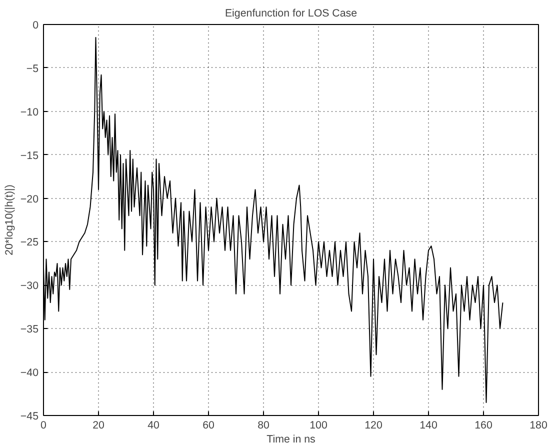  What do you see at coordinates (319, 426) in the screenshot?
I see `x-tick-label: 100` at bounding box center [319, 426].